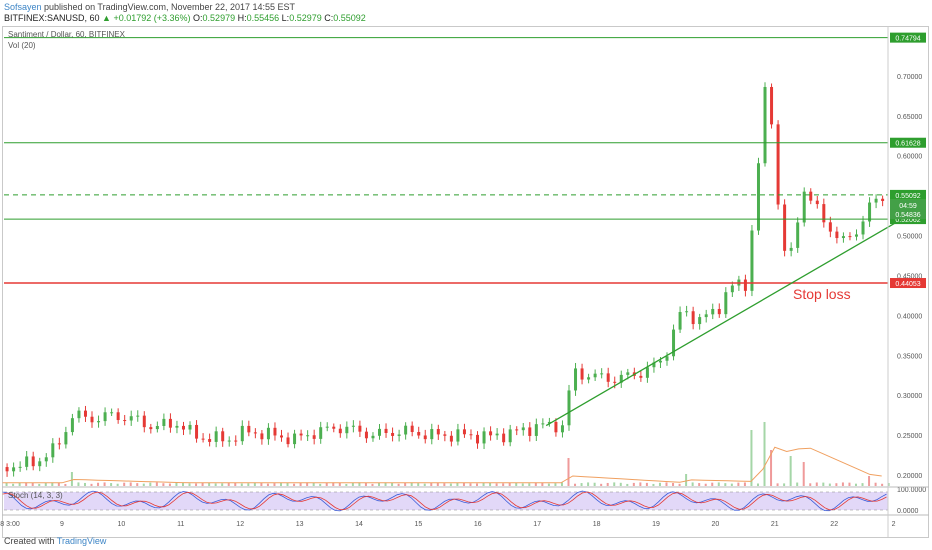  What do you see at coordinates (909, 237) in the screenshot?
I see `y-tick-label: 0.50000` at bounding box center [909, 237].